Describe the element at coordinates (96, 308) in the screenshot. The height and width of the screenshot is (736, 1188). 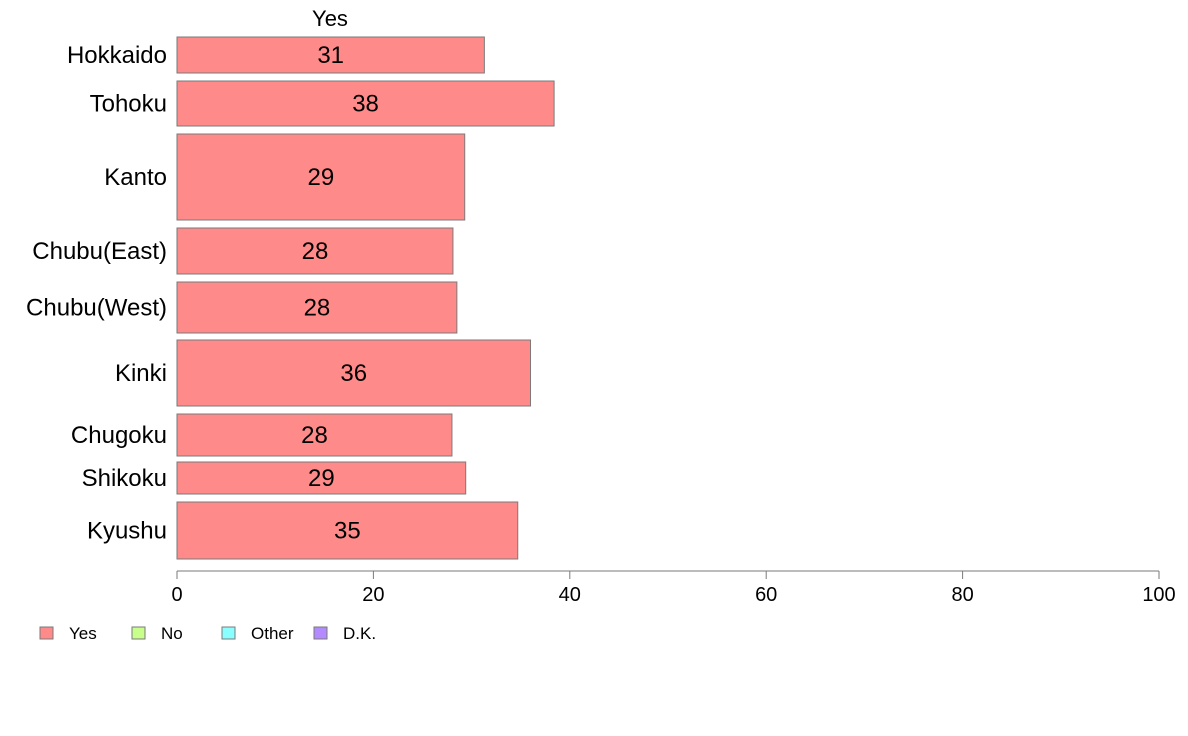
I see `category-label: Chubu(West)` at that location.